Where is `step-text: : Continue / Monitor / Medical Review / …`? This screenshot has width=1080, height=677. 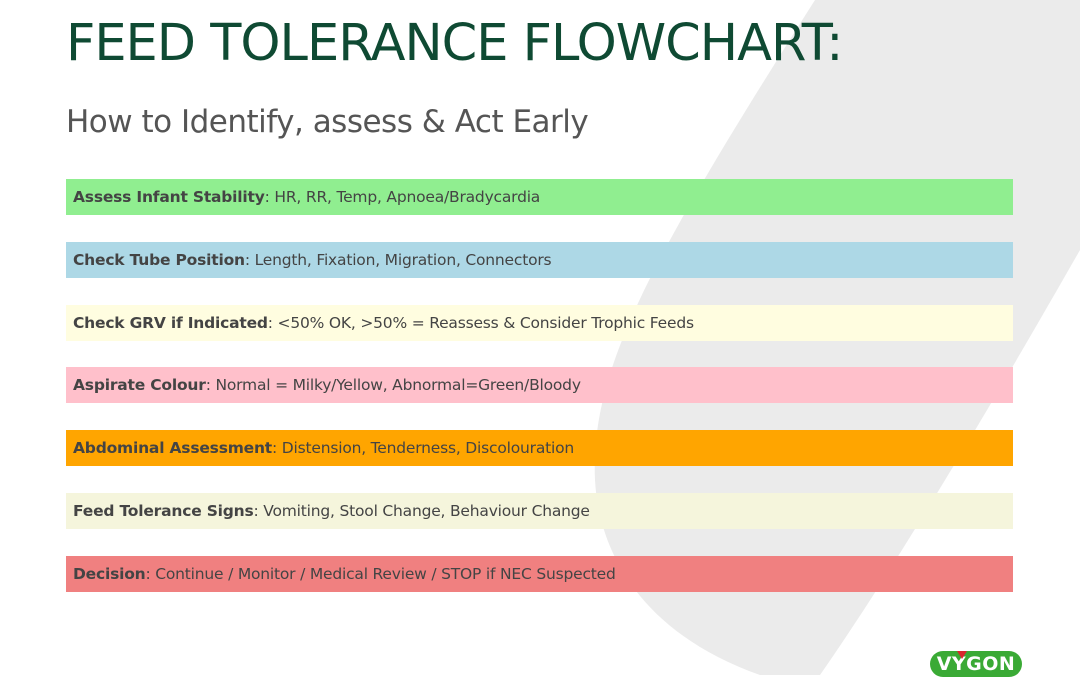
step-text: : Continue / Monitor / Medical Review / … is located at coordinates (380, 574).